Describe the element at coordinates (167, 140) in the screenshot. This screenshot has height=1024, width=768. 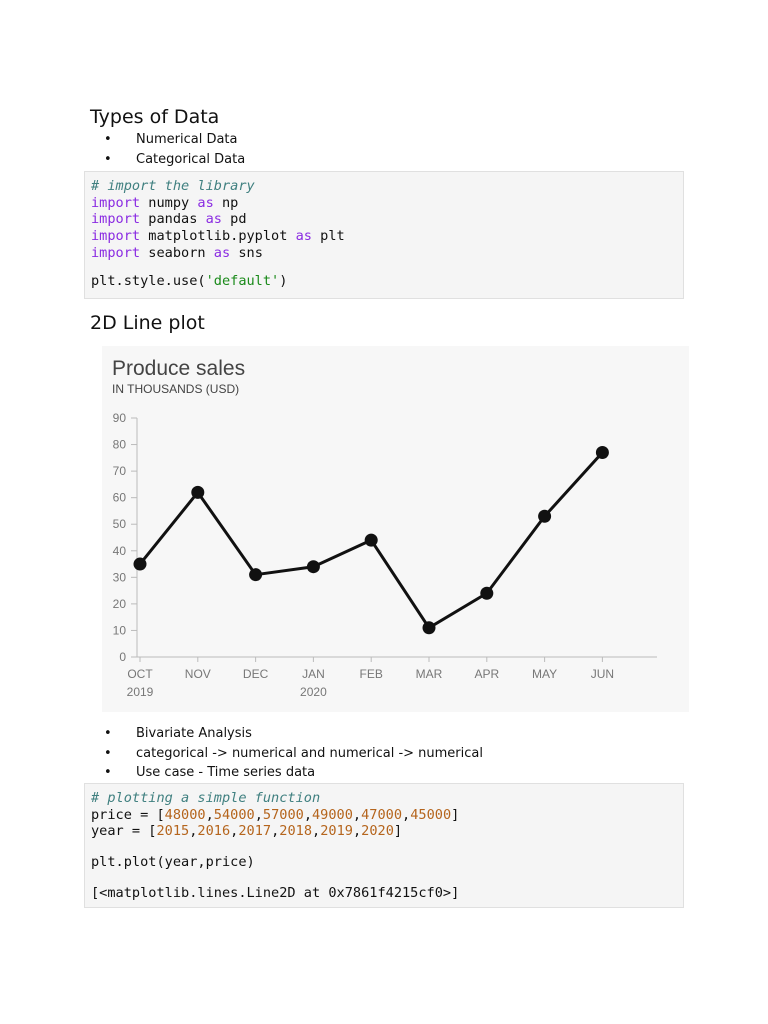
I see `list-item: Numerical Data` at that location.